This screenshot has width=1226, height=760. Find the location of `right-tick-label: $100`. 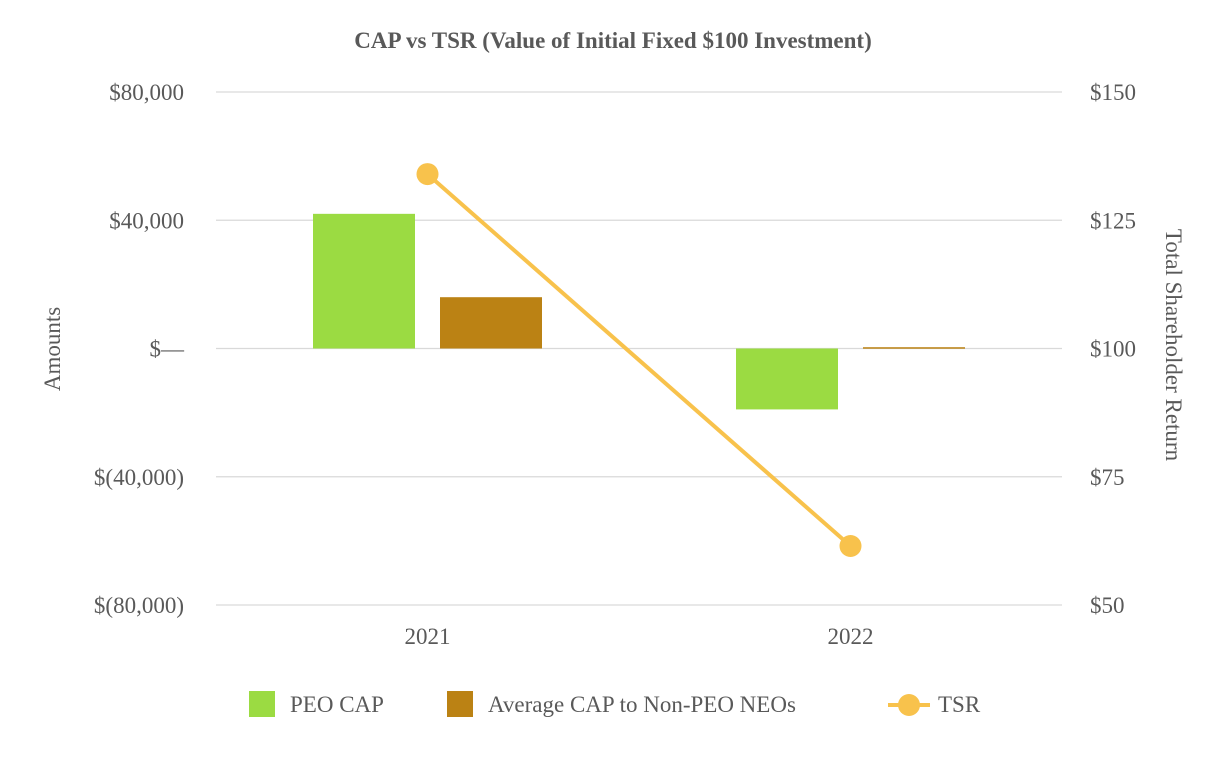

right-tick-label: $100 is located at coordinates (1113, 349).